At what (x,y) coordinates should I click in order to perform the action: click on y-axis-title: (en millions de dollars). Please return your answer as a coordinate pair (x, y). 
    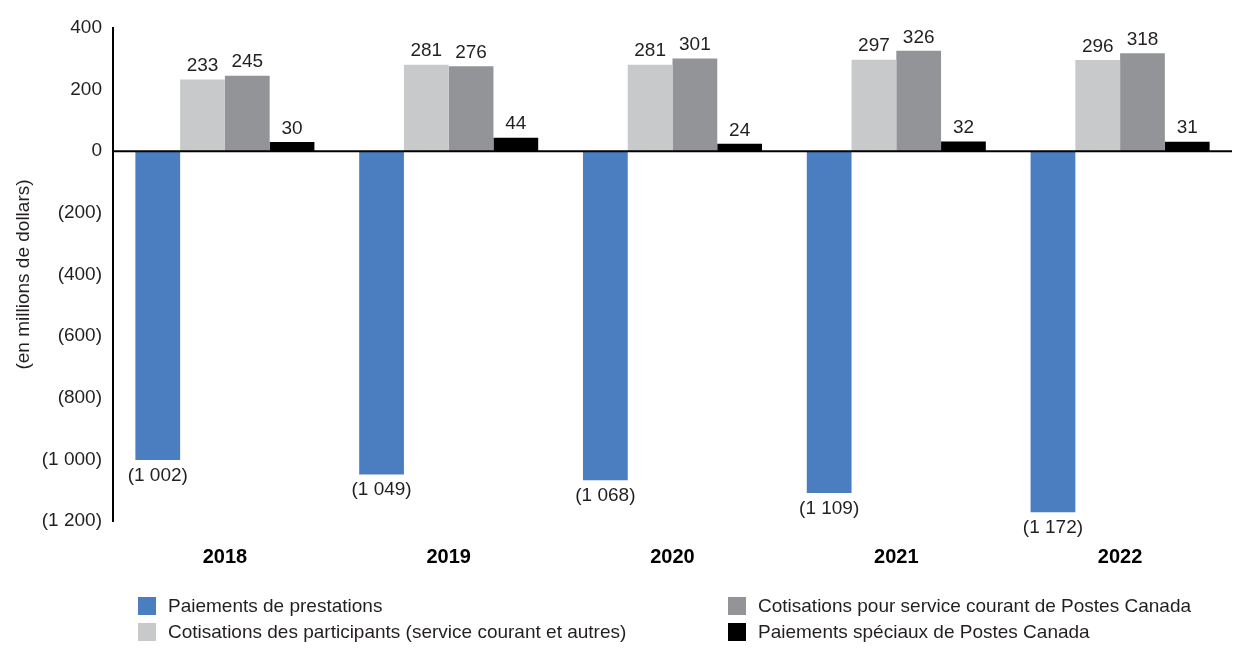
    Looking at the image, I should click on (22, 274).